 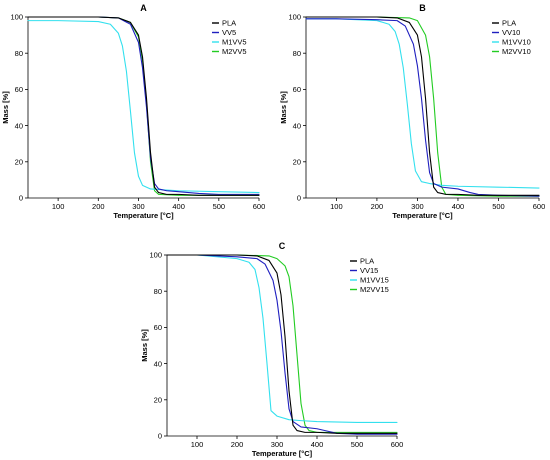 What do you see at coordinates (282, 246) in the screenshot?
I see `panel-title: C` at bounding box center [282, 246].